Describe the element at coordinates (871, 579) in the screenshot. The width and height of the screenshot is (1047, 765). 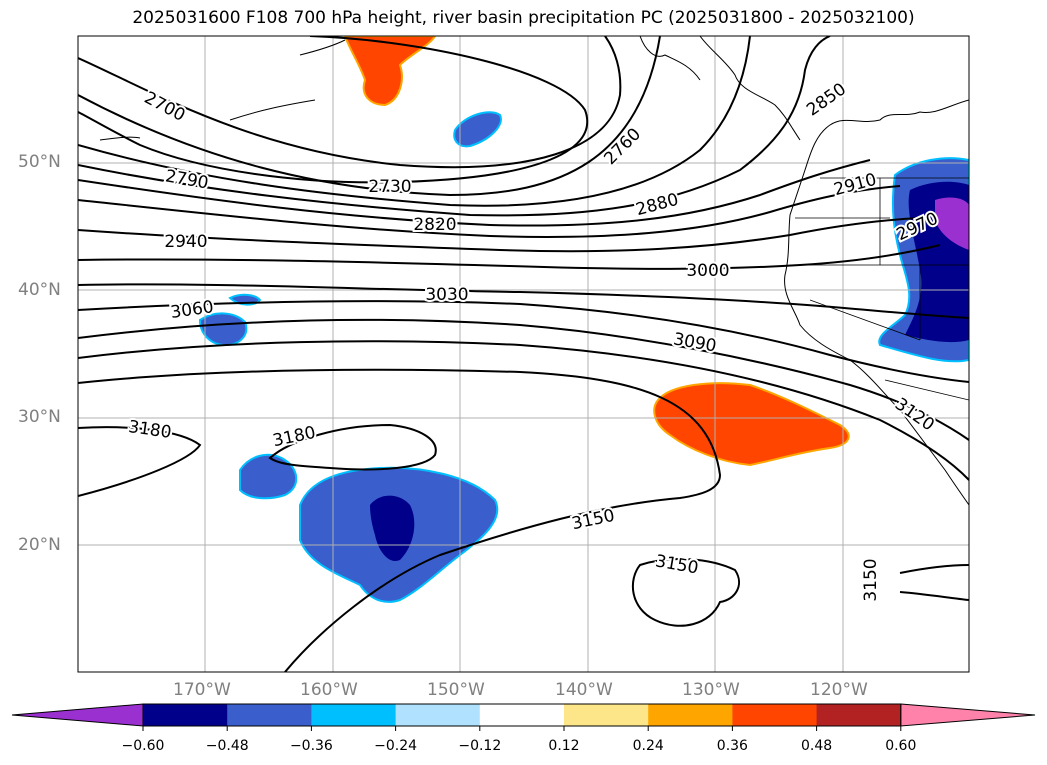
I see `contour-label-3150-east: 3150` at that location.